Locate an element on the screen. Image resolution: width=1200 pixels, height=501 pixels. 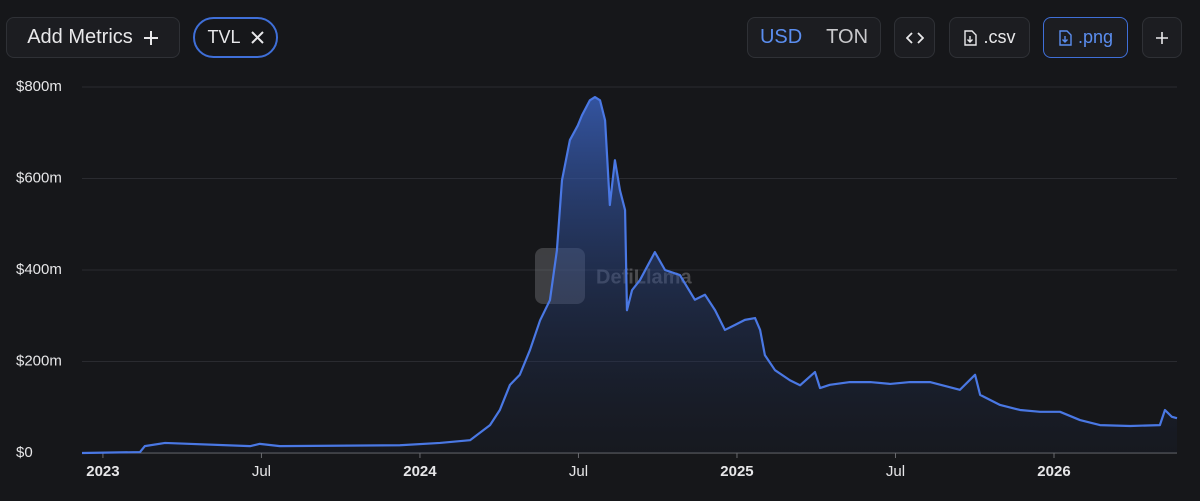
label: TVL is located at coordinates (224, 37).